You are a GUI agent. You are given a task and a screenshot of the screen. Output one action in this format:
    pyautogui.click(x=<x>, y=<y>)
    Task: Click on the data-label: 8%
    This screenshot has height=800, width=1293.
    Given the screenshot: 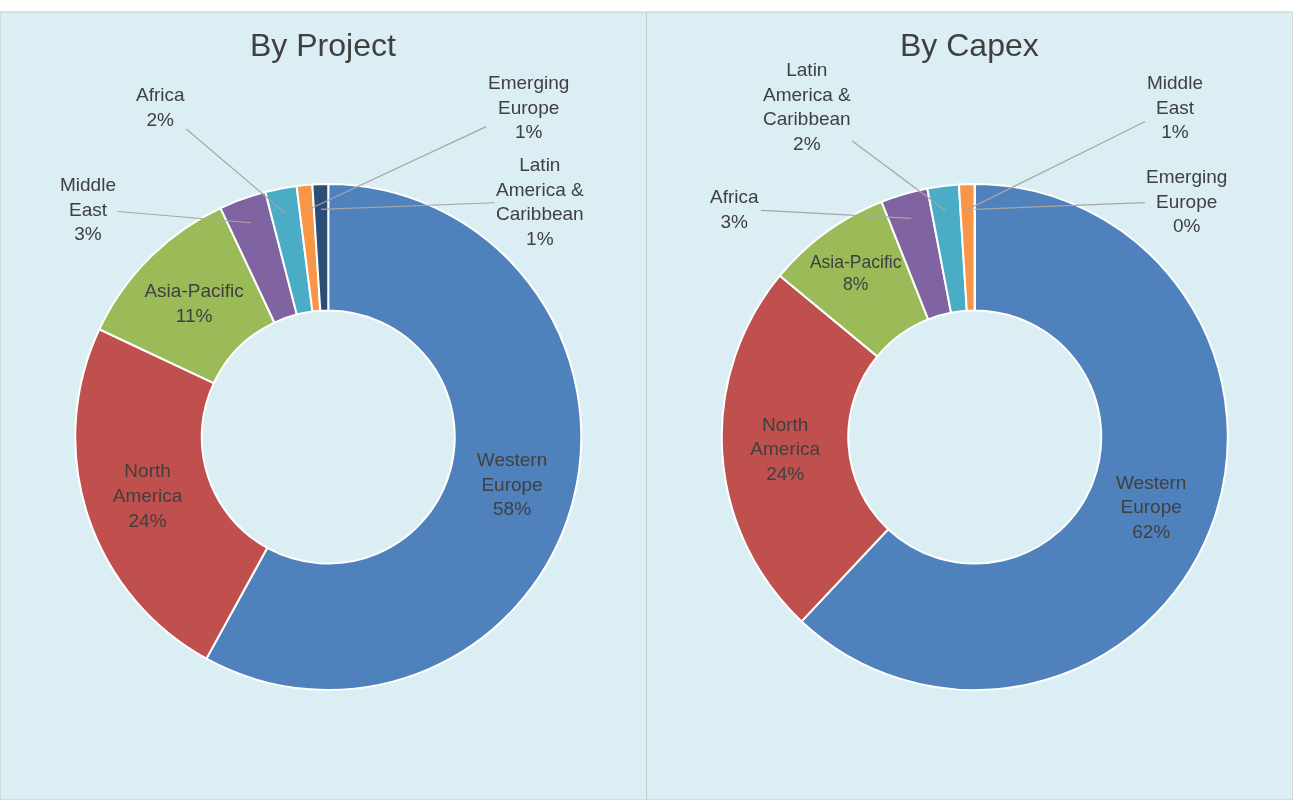 What is the action you would take?
    pyautogui.click(x=855, y=284)
    